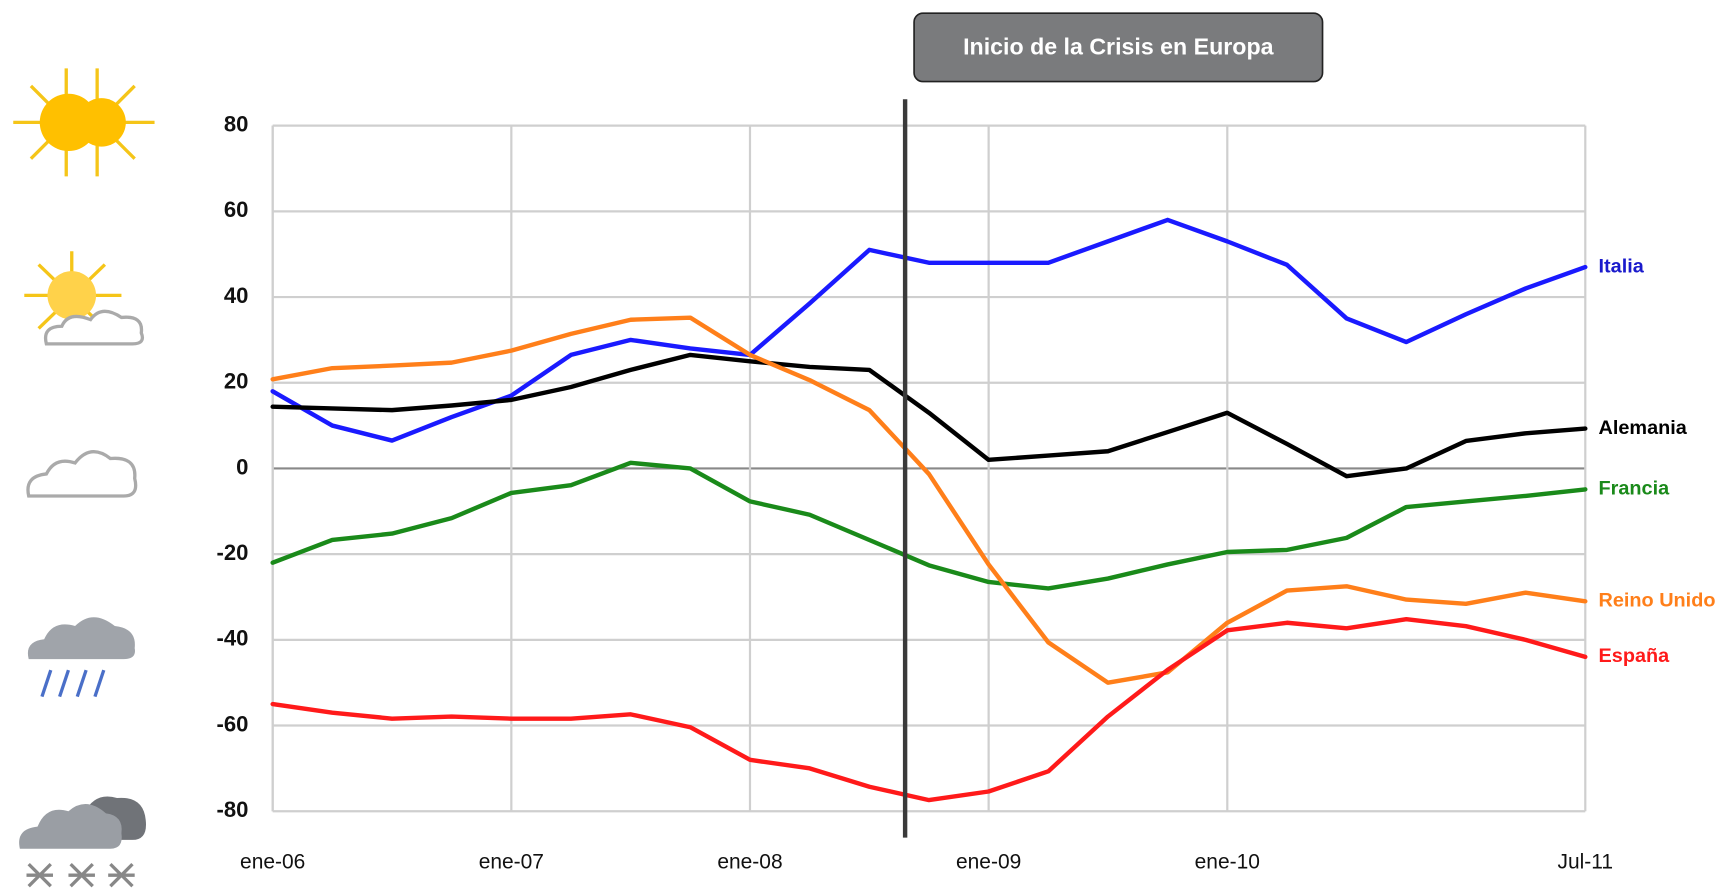  Describe the element at coordinates (236, 123) in the screenshot. I see `y-tick-label: 80` at that location.